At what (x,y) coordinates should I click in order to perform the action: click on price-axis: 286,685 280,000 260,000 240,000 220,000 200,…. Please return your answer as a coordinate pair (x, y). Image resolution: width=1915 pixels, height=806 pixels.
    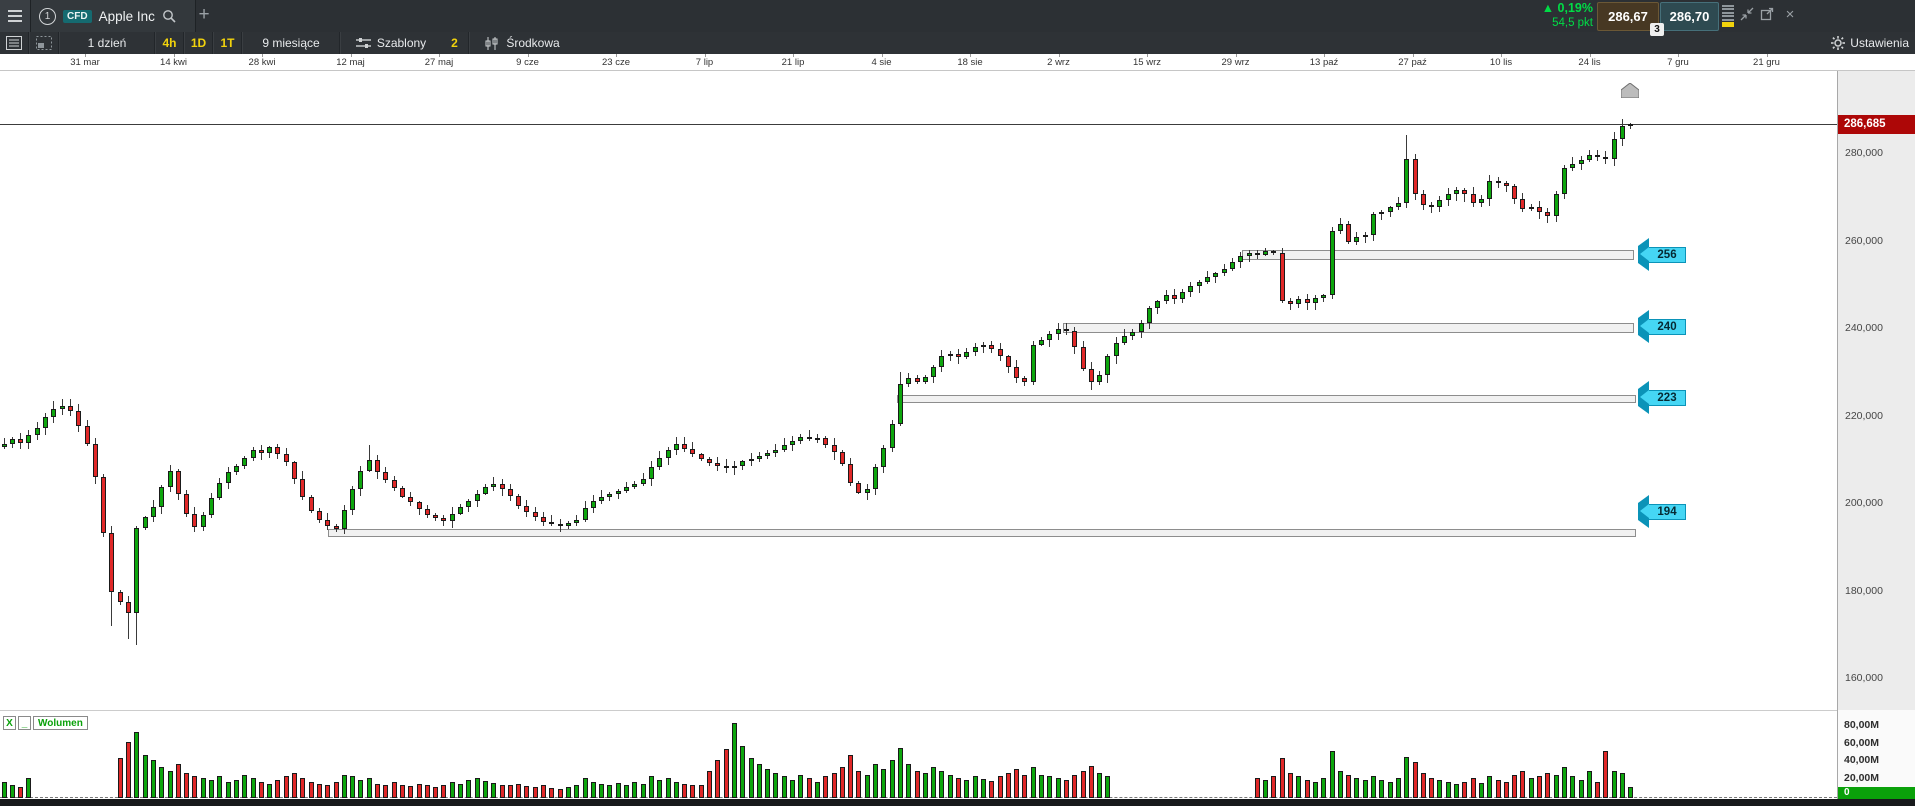
    Looking at the image, I should click on (1876, 390).